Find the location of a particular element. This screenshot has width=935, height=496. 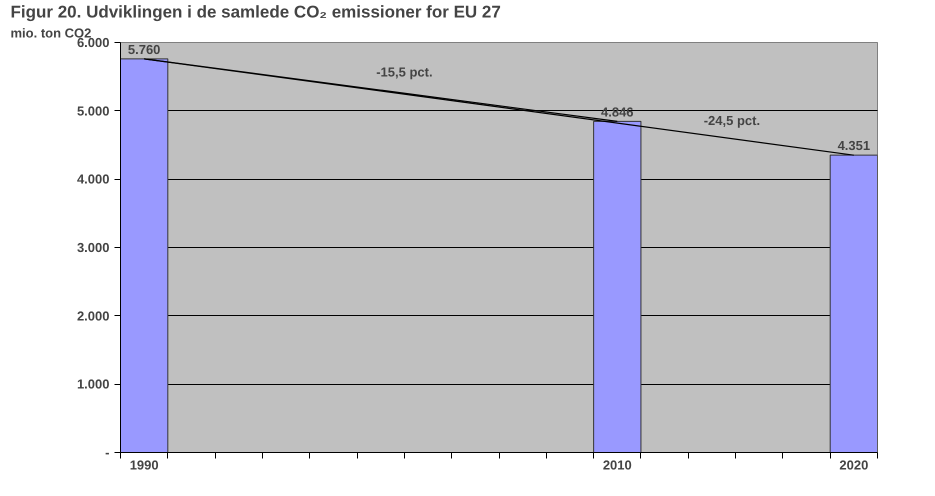

x-tick-label: 2010 is located at coordinates (617, 465).